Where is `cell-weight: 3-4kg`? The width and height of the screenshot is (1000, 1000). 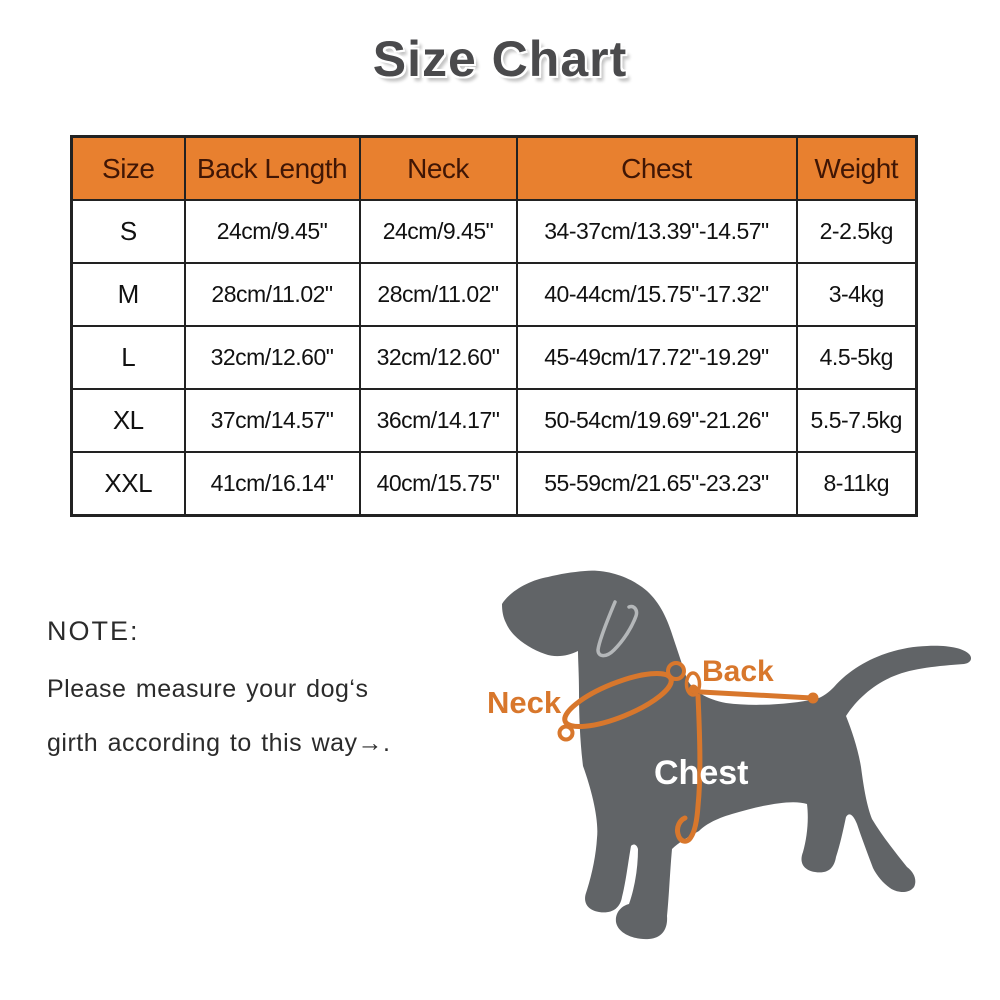 cell-weight: 3-4kg is located at coordinates (856, 294).